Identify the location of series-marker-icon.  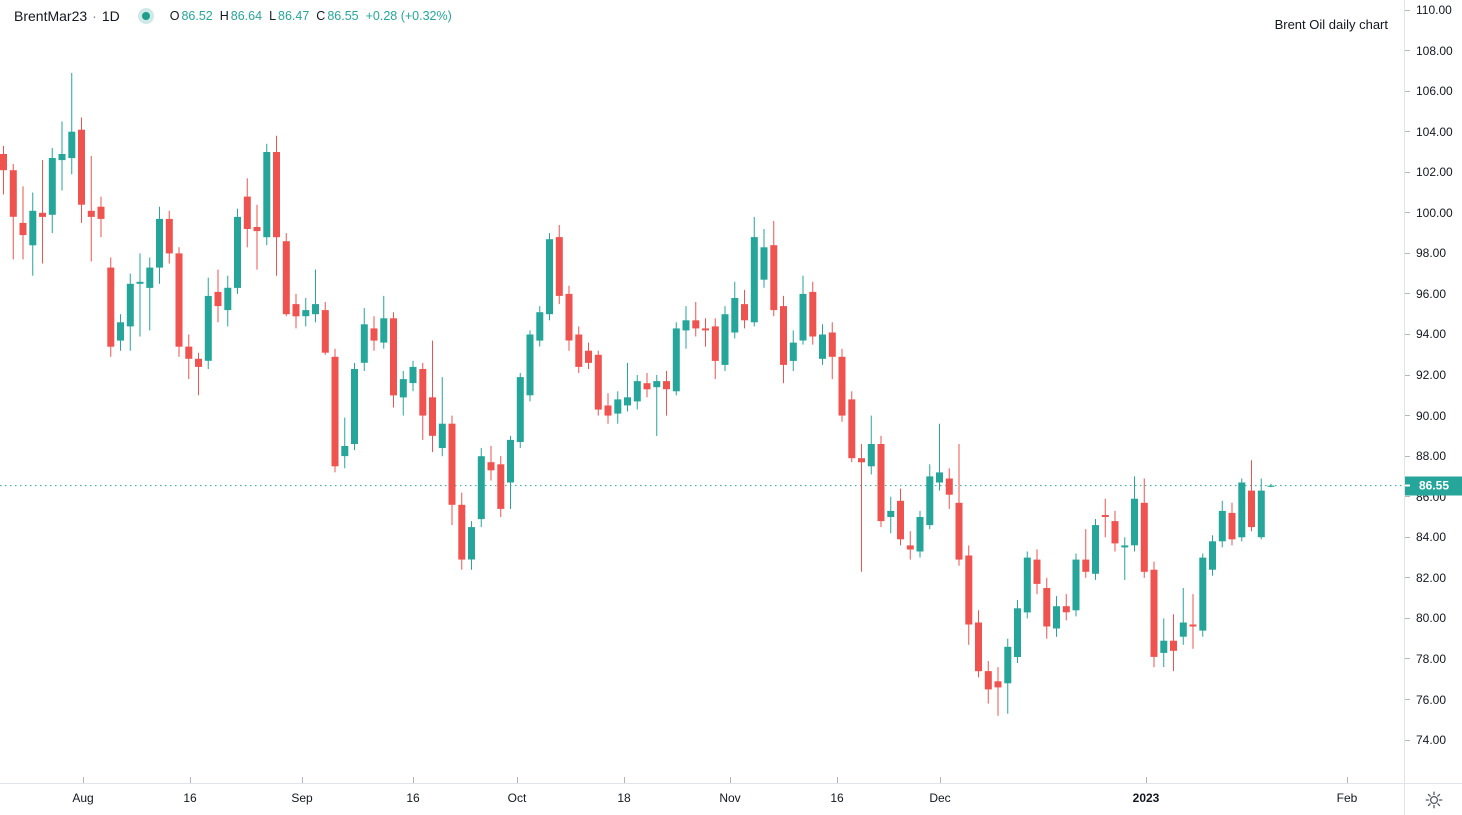
(145, 16).